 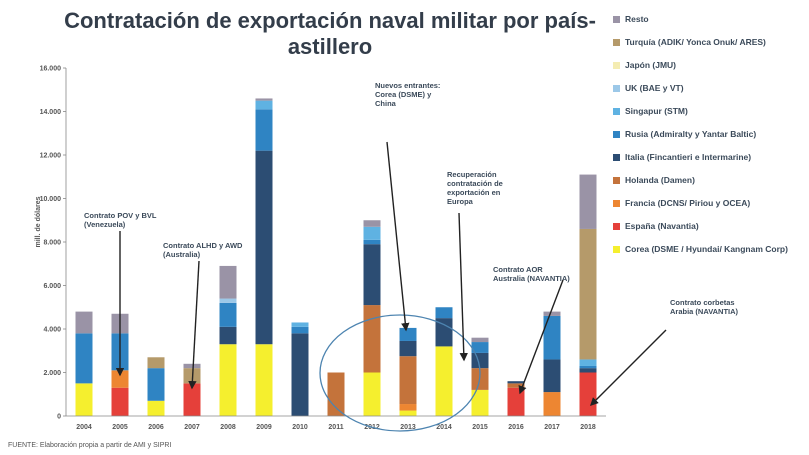 I want to click on legend-label: Japón (JMU), so click(x=650, y=65).